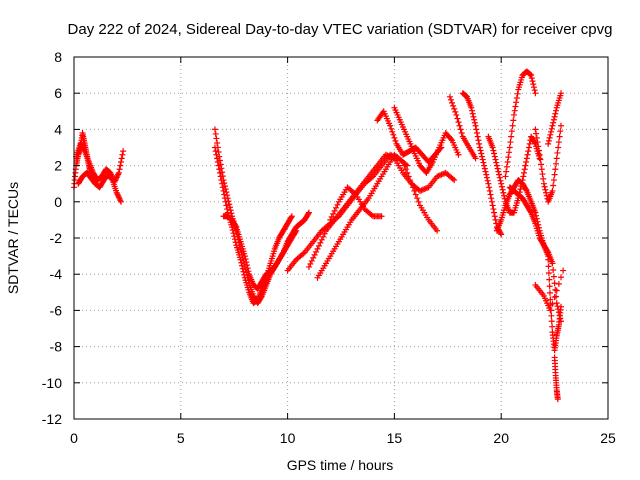 The image size is (640, 480). Describe the element at coordinates (501, 438) in the screenshot. I see `x-tick-label: 20` at that location.